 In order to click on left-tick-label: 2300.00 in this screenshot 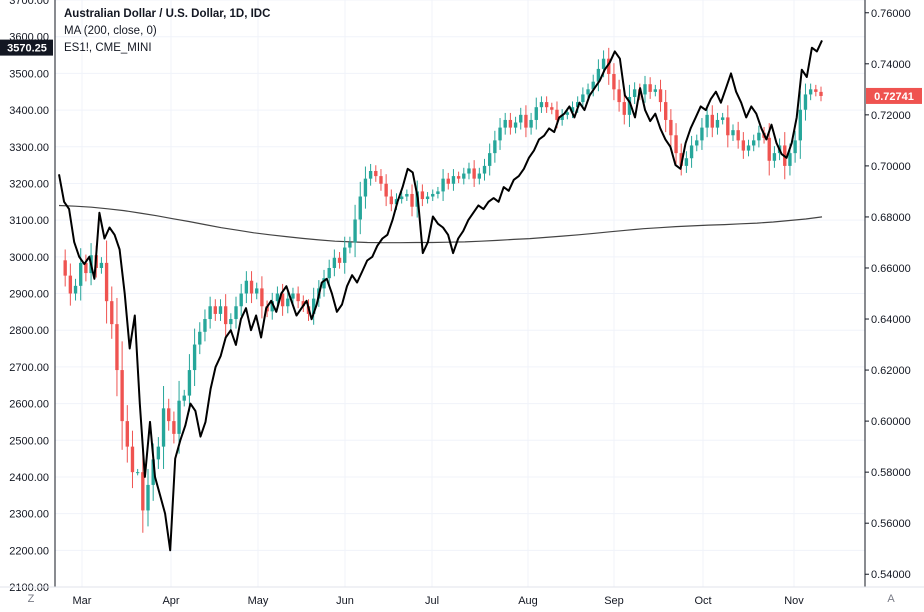, I will do `click(29, 515)`.